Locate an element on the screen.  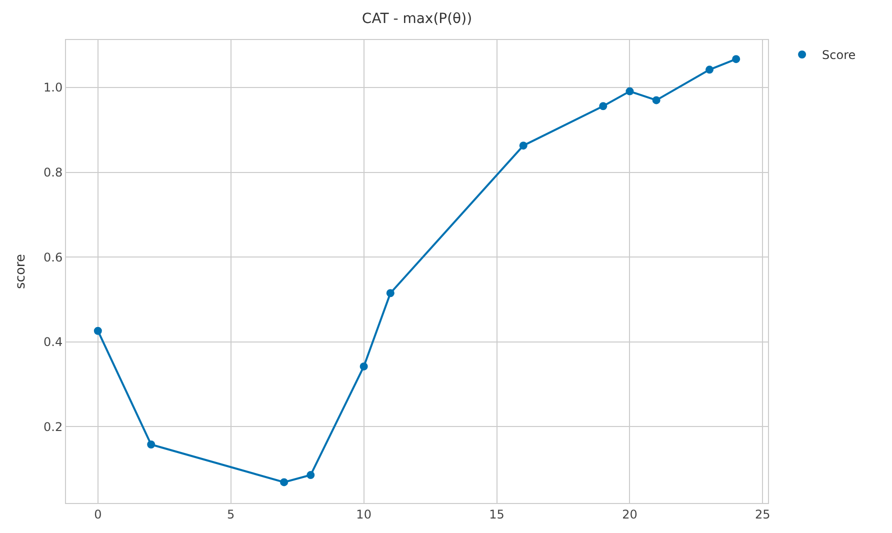
chart-title: CAT - max(P(θ)) is located at coordinates (417, 19).